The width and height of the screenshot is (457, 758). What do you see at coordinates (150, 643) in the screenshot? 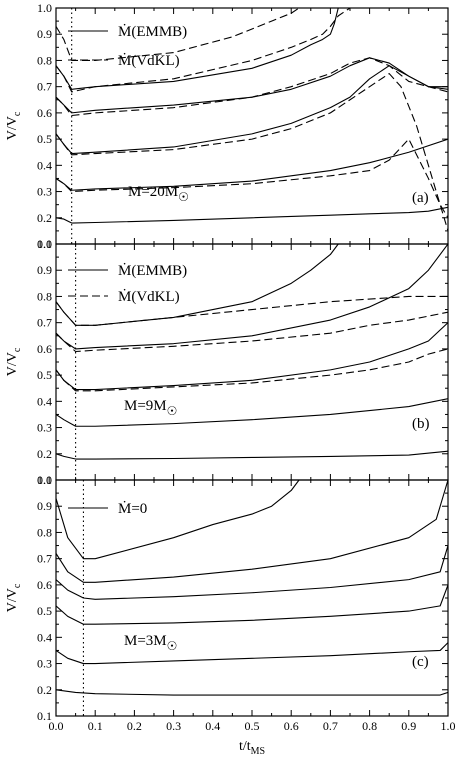
I see `mass-label: M=3M☉` at bounding box center [150, 643].